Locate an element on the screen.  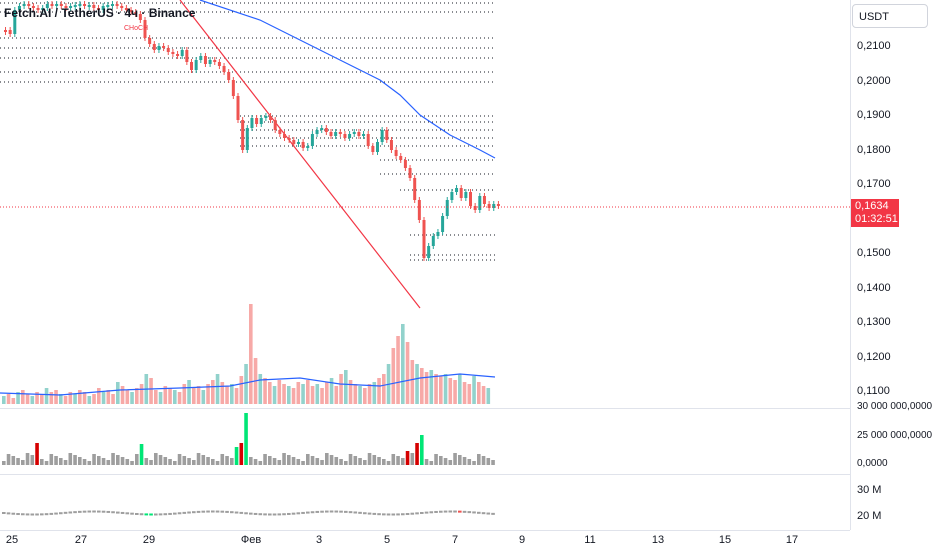
volume-ma-line is located at coordinates (248, 384).